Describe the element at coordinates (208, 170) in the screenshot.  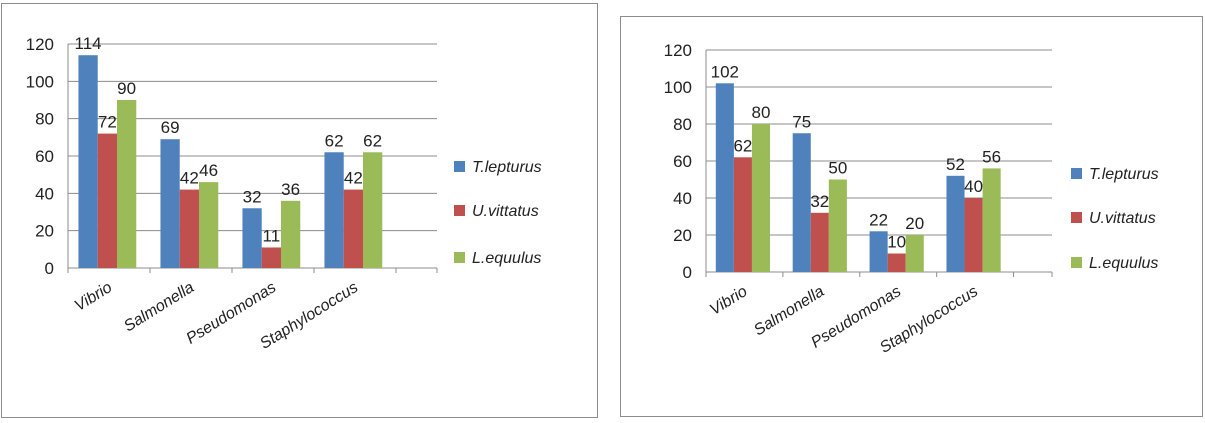
I see `data-label-l-equulus-salmonella: 46` at that location.